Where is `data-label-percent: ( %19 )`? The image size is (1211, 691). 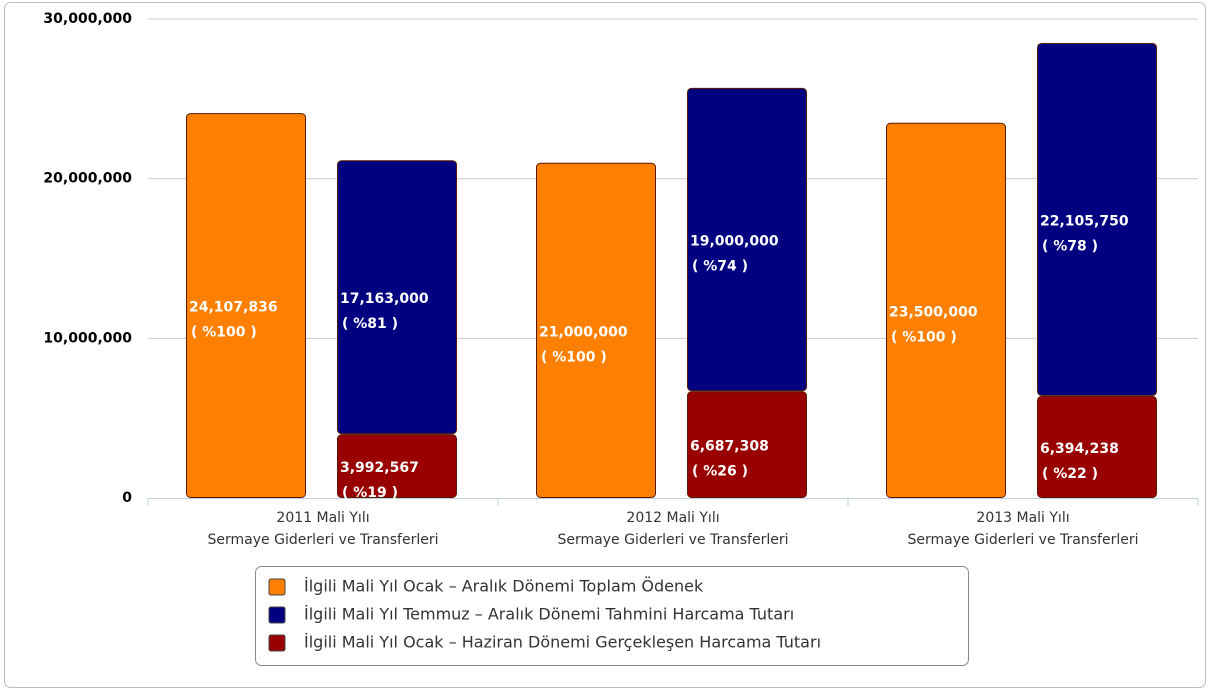
data-label-percent: ( %19 ) is located at coordinates (370, 493).